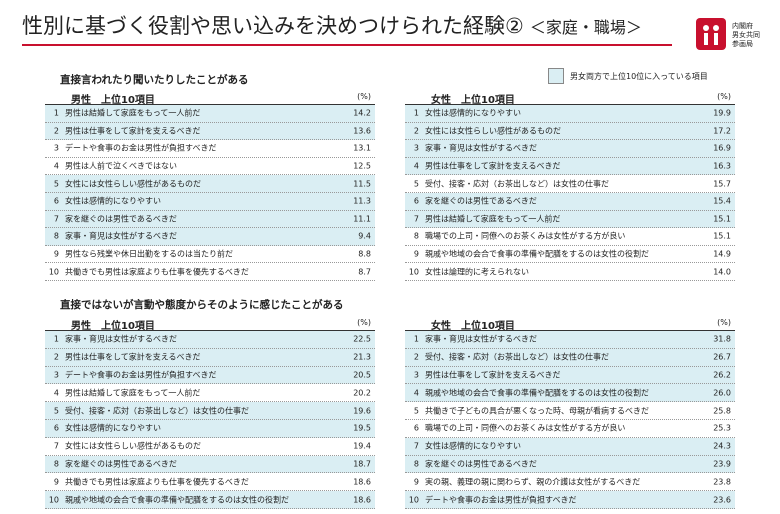 This screenshot has width=780, height=514. What do you see at coordinates (481, 464) in the screenshot?
I see `item: 家を継ぐのは男性であるべきだ` at bounding box center [481, 464].